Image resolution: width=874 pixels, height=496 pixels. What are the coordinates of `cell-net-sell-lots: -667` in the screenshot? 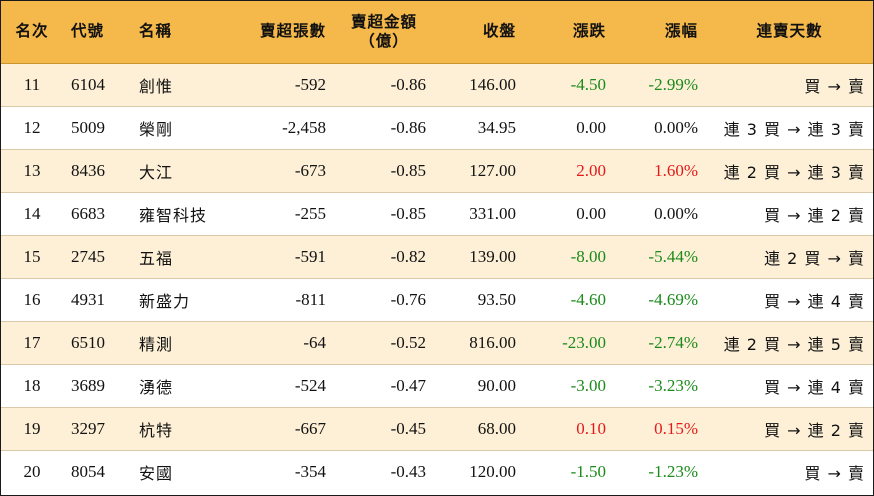 It's located at (284, 429).